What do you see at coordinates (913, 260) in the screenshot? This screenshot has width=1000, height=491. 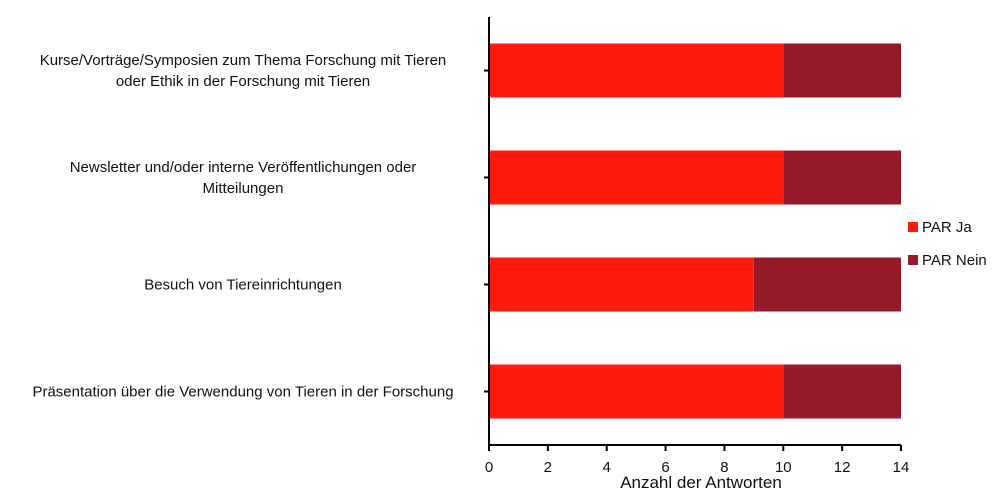 I see `legend-swatch-par-nein` at bounding box center [913, 260].